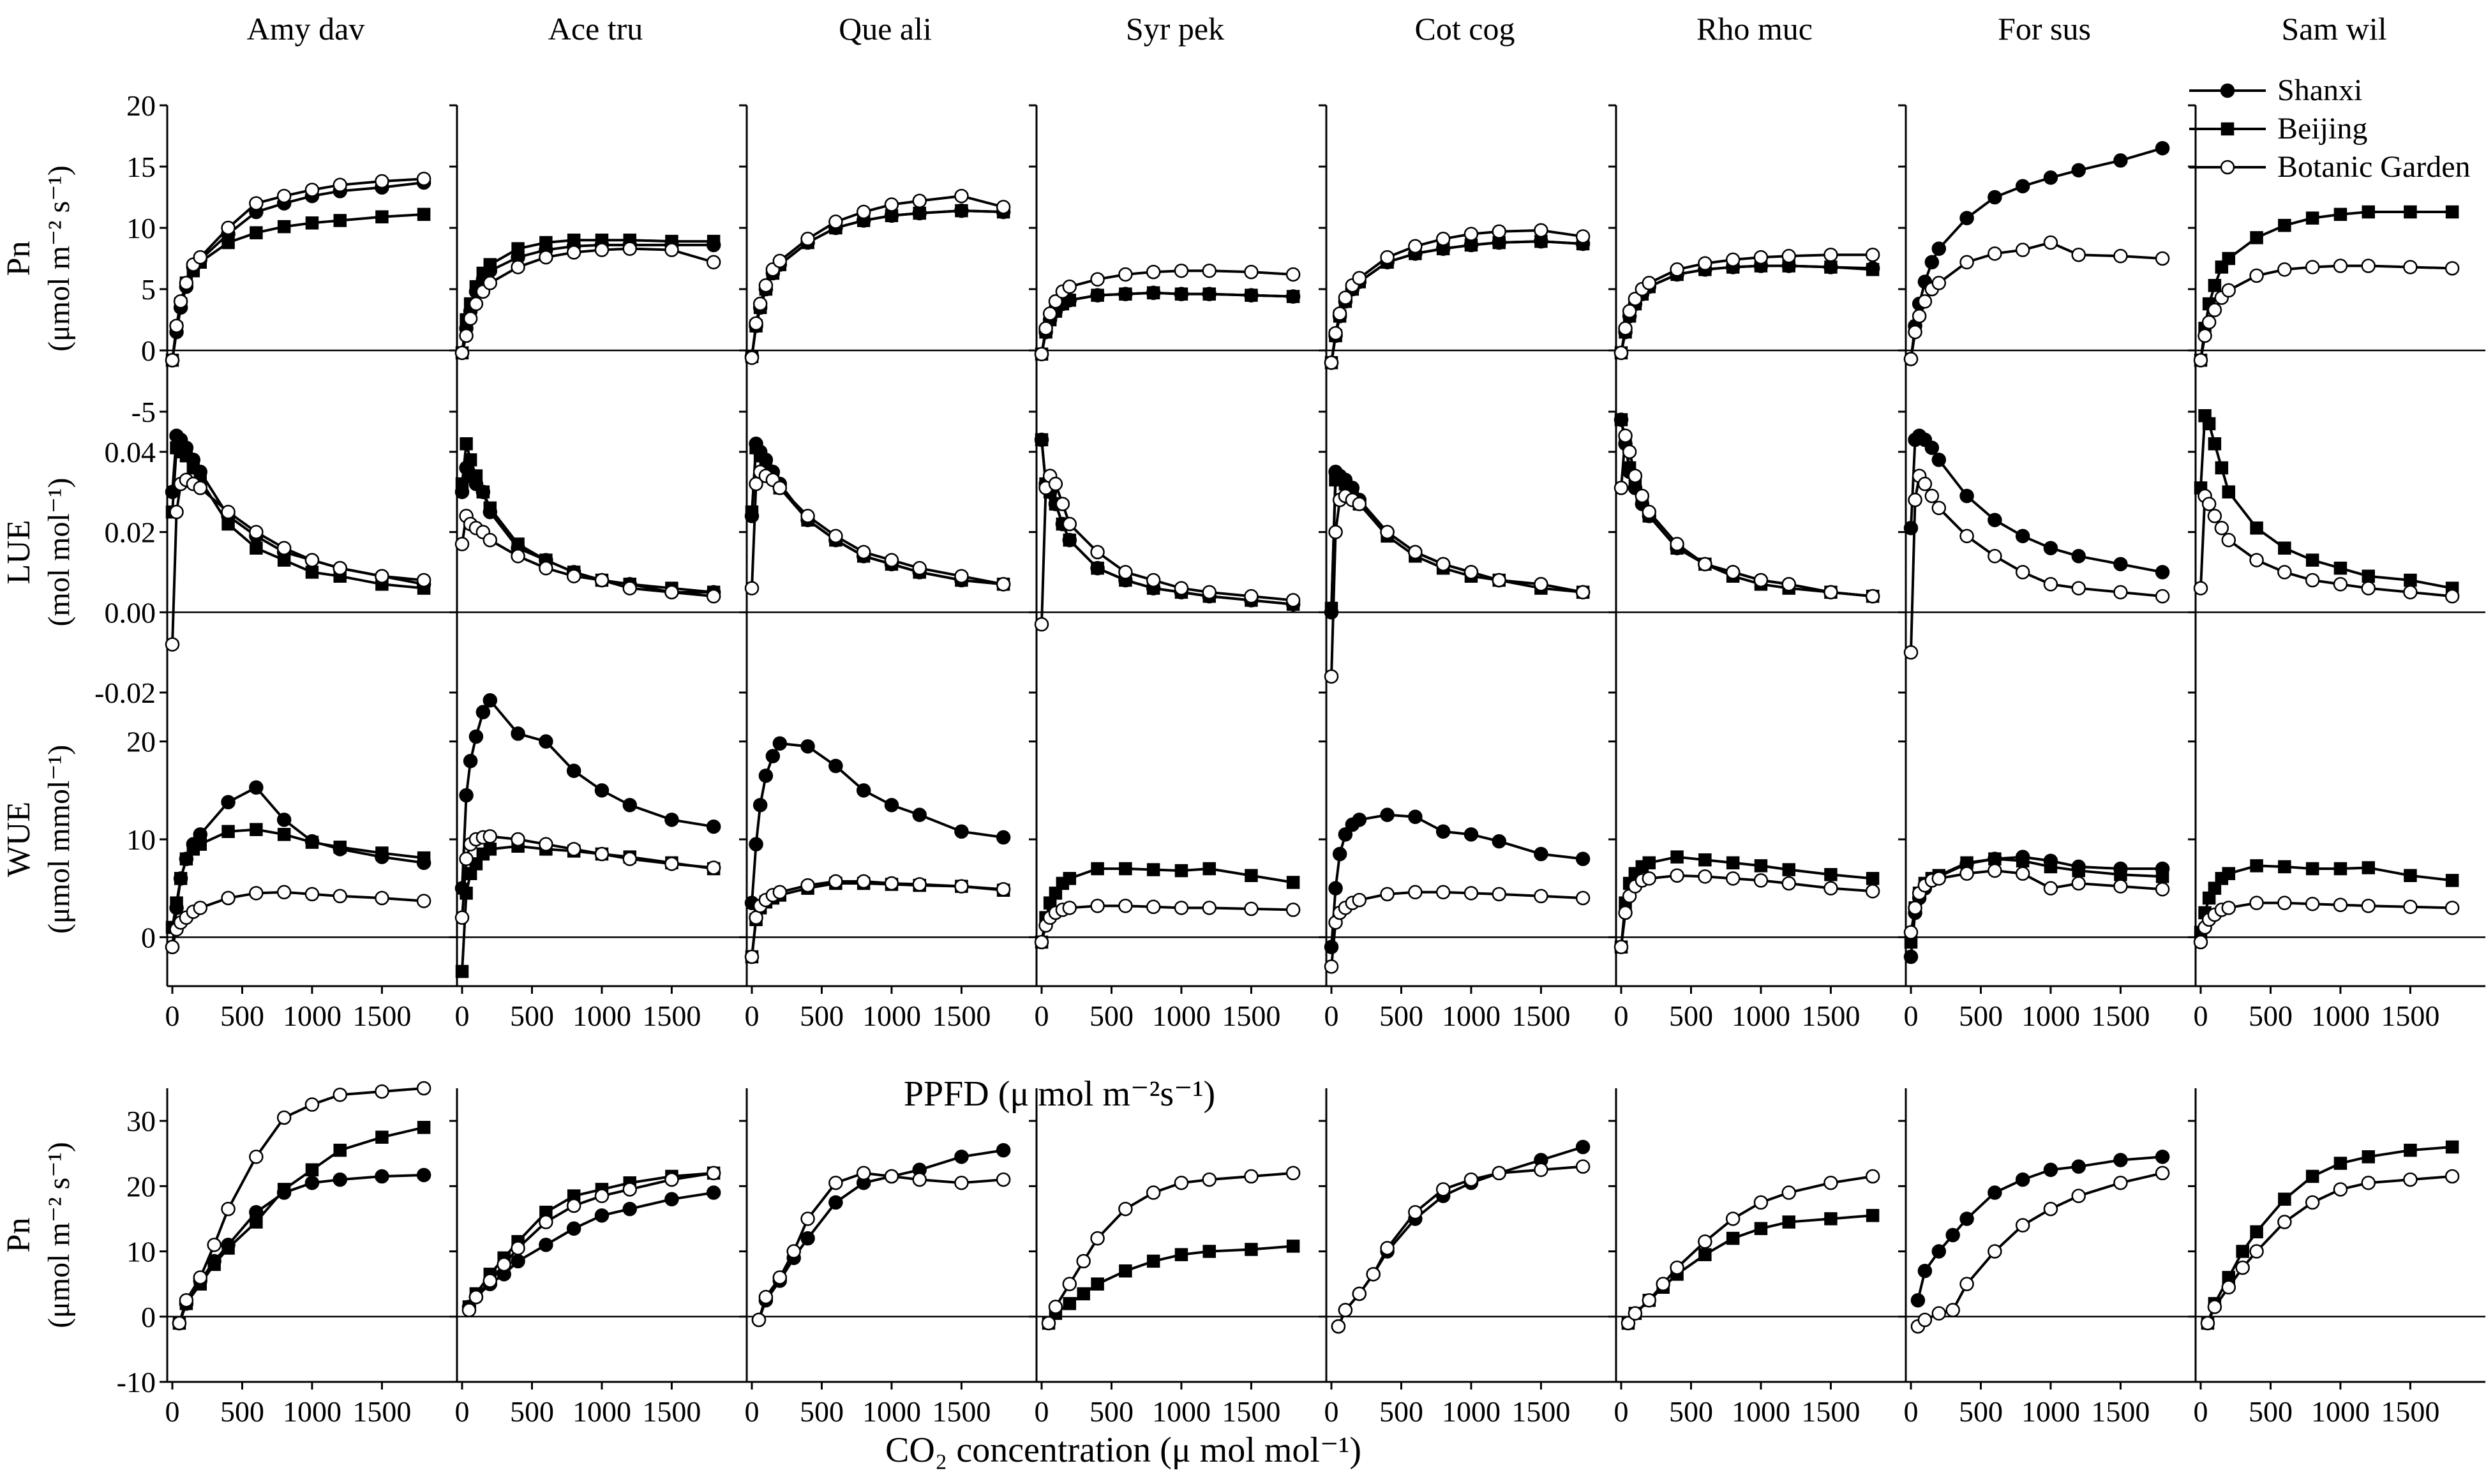 Image resolution: width=2486 pixels, height=1484 pixels. What do you see at coordinates (144, 412) in the screenshot?
I see `y-tick-label: -5` at bounding box center [144, 412].